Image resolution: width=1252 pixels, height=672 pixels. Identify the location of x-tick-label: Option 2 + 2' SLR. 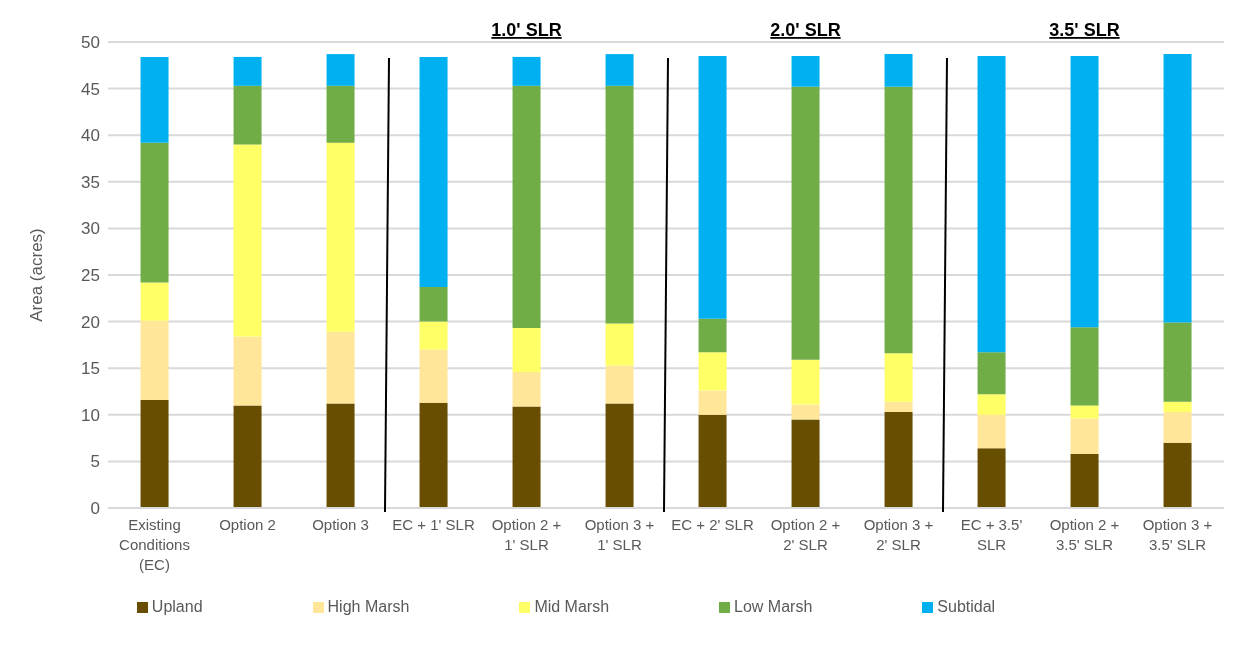
(805, 534).